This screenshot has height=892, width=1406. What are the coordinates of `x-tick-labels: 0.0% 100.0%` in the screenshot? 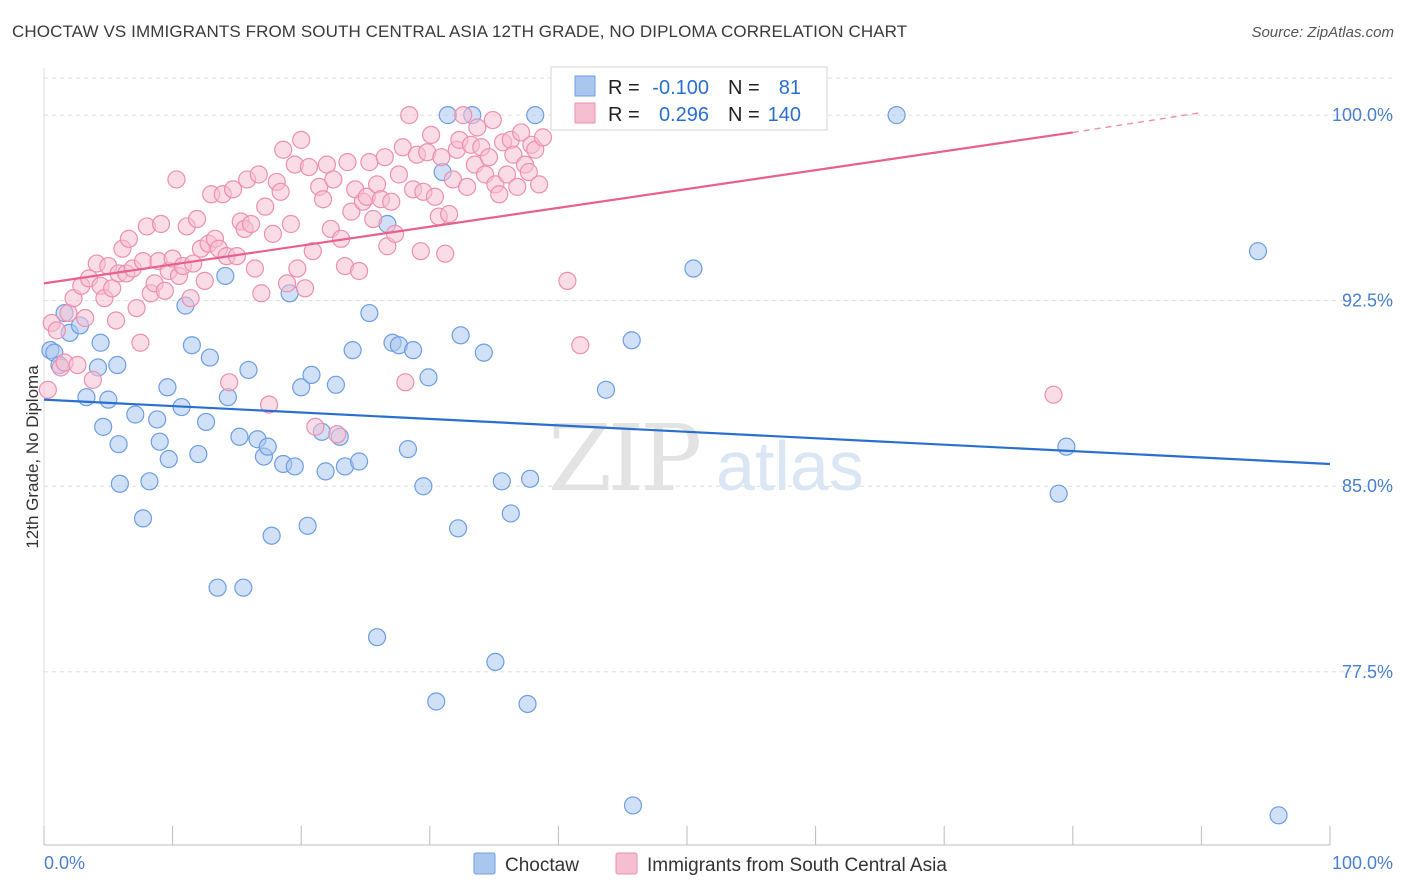 It's located at (718, 863).